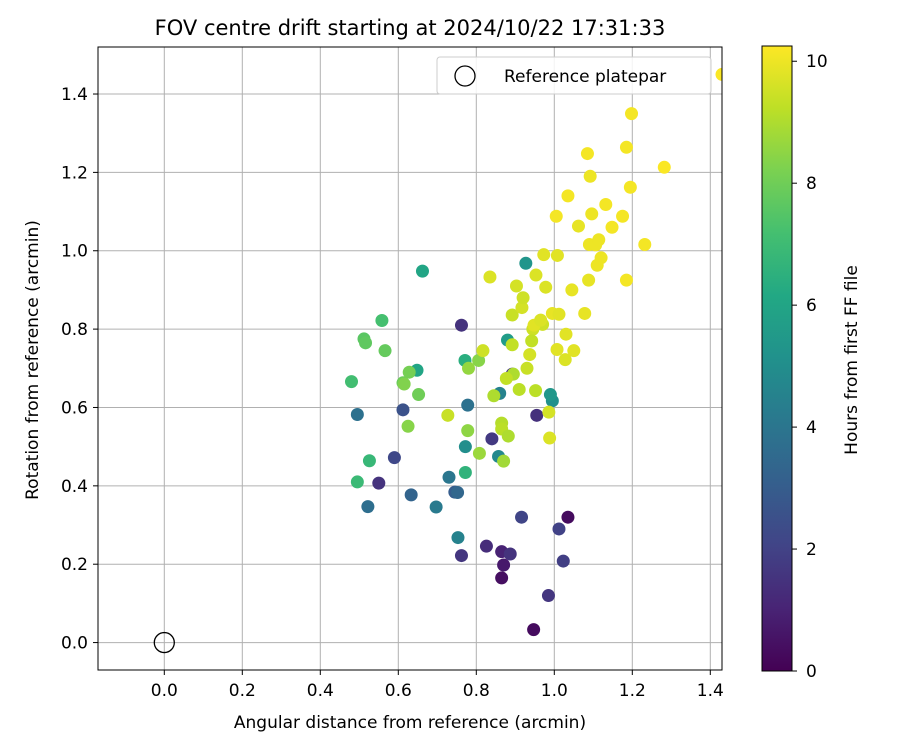 Image resolution: width=900 pixels, height=750 pixels. Describe the element at coordinates (476, 691) in the screenshot. I see `x-tick-label: 0.8` at that location.